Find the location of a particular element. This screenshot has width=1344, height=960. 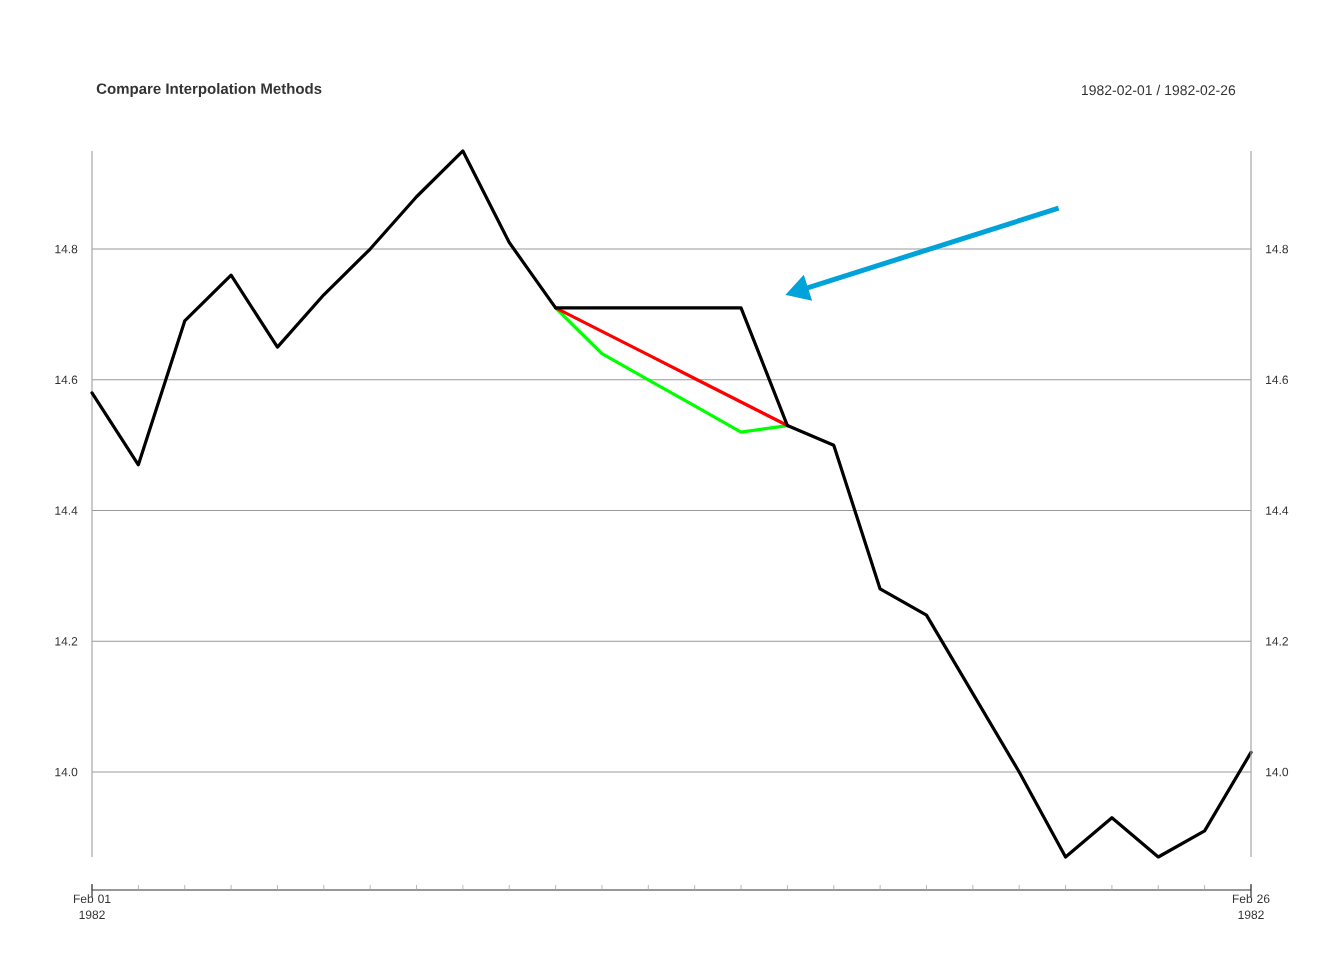

chart-subtitle: 1982-02-01 / 1982-02-26 is located at coordinates (1158, 90).